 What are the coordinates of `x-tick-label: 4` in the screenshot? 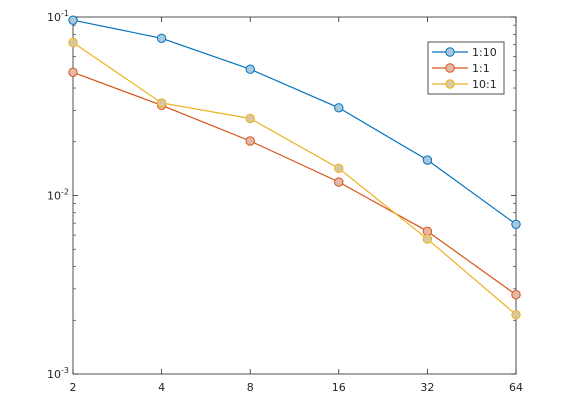 It's located at (161, 387).